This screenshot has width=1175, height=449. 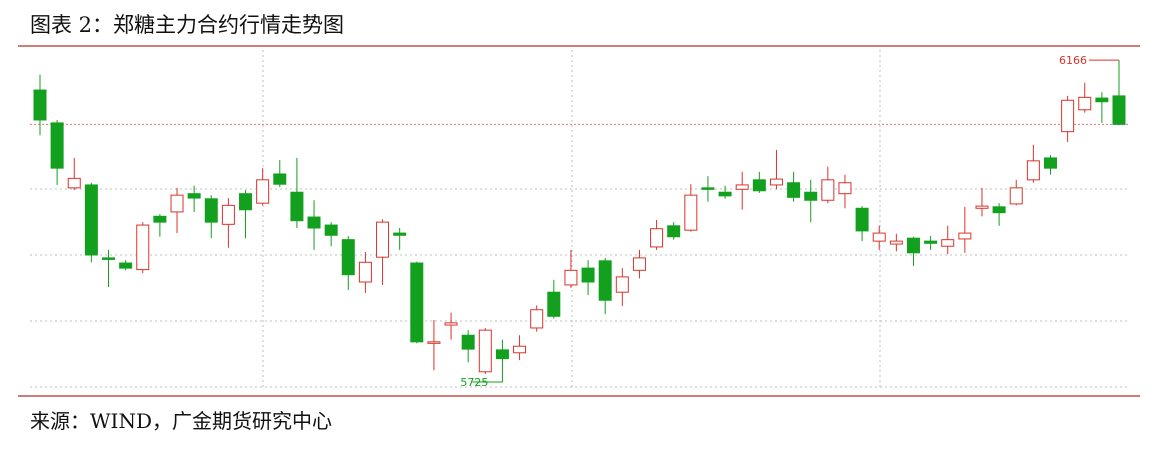 What do you see at coordinates (181, 421) in the screenshot?
I see `source-note: 来源：WIND，广金期货研究中心` at bounding box center [181, 421].